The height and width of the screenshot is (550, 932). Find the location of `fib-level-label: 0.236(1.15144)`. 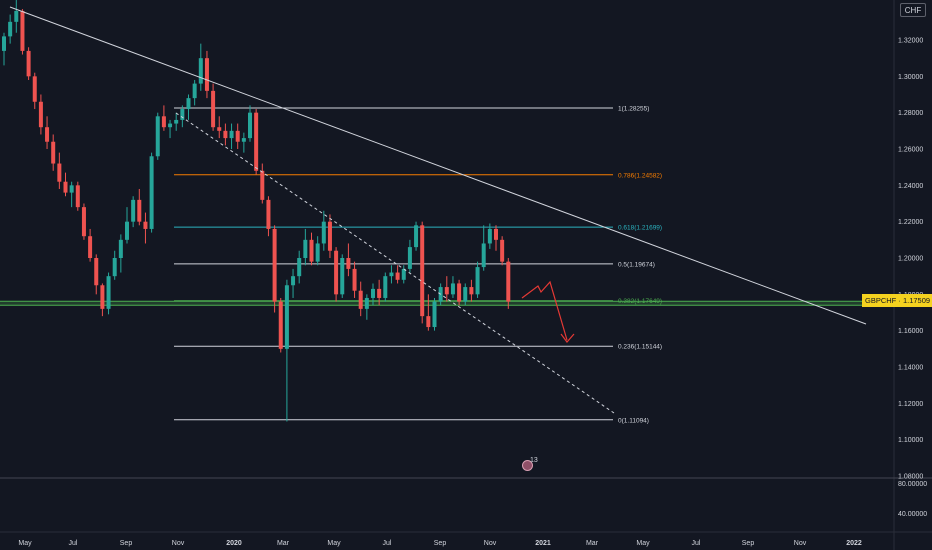

fib-level-label: 0.236(1.15144) is located at coordinates (640, 347).